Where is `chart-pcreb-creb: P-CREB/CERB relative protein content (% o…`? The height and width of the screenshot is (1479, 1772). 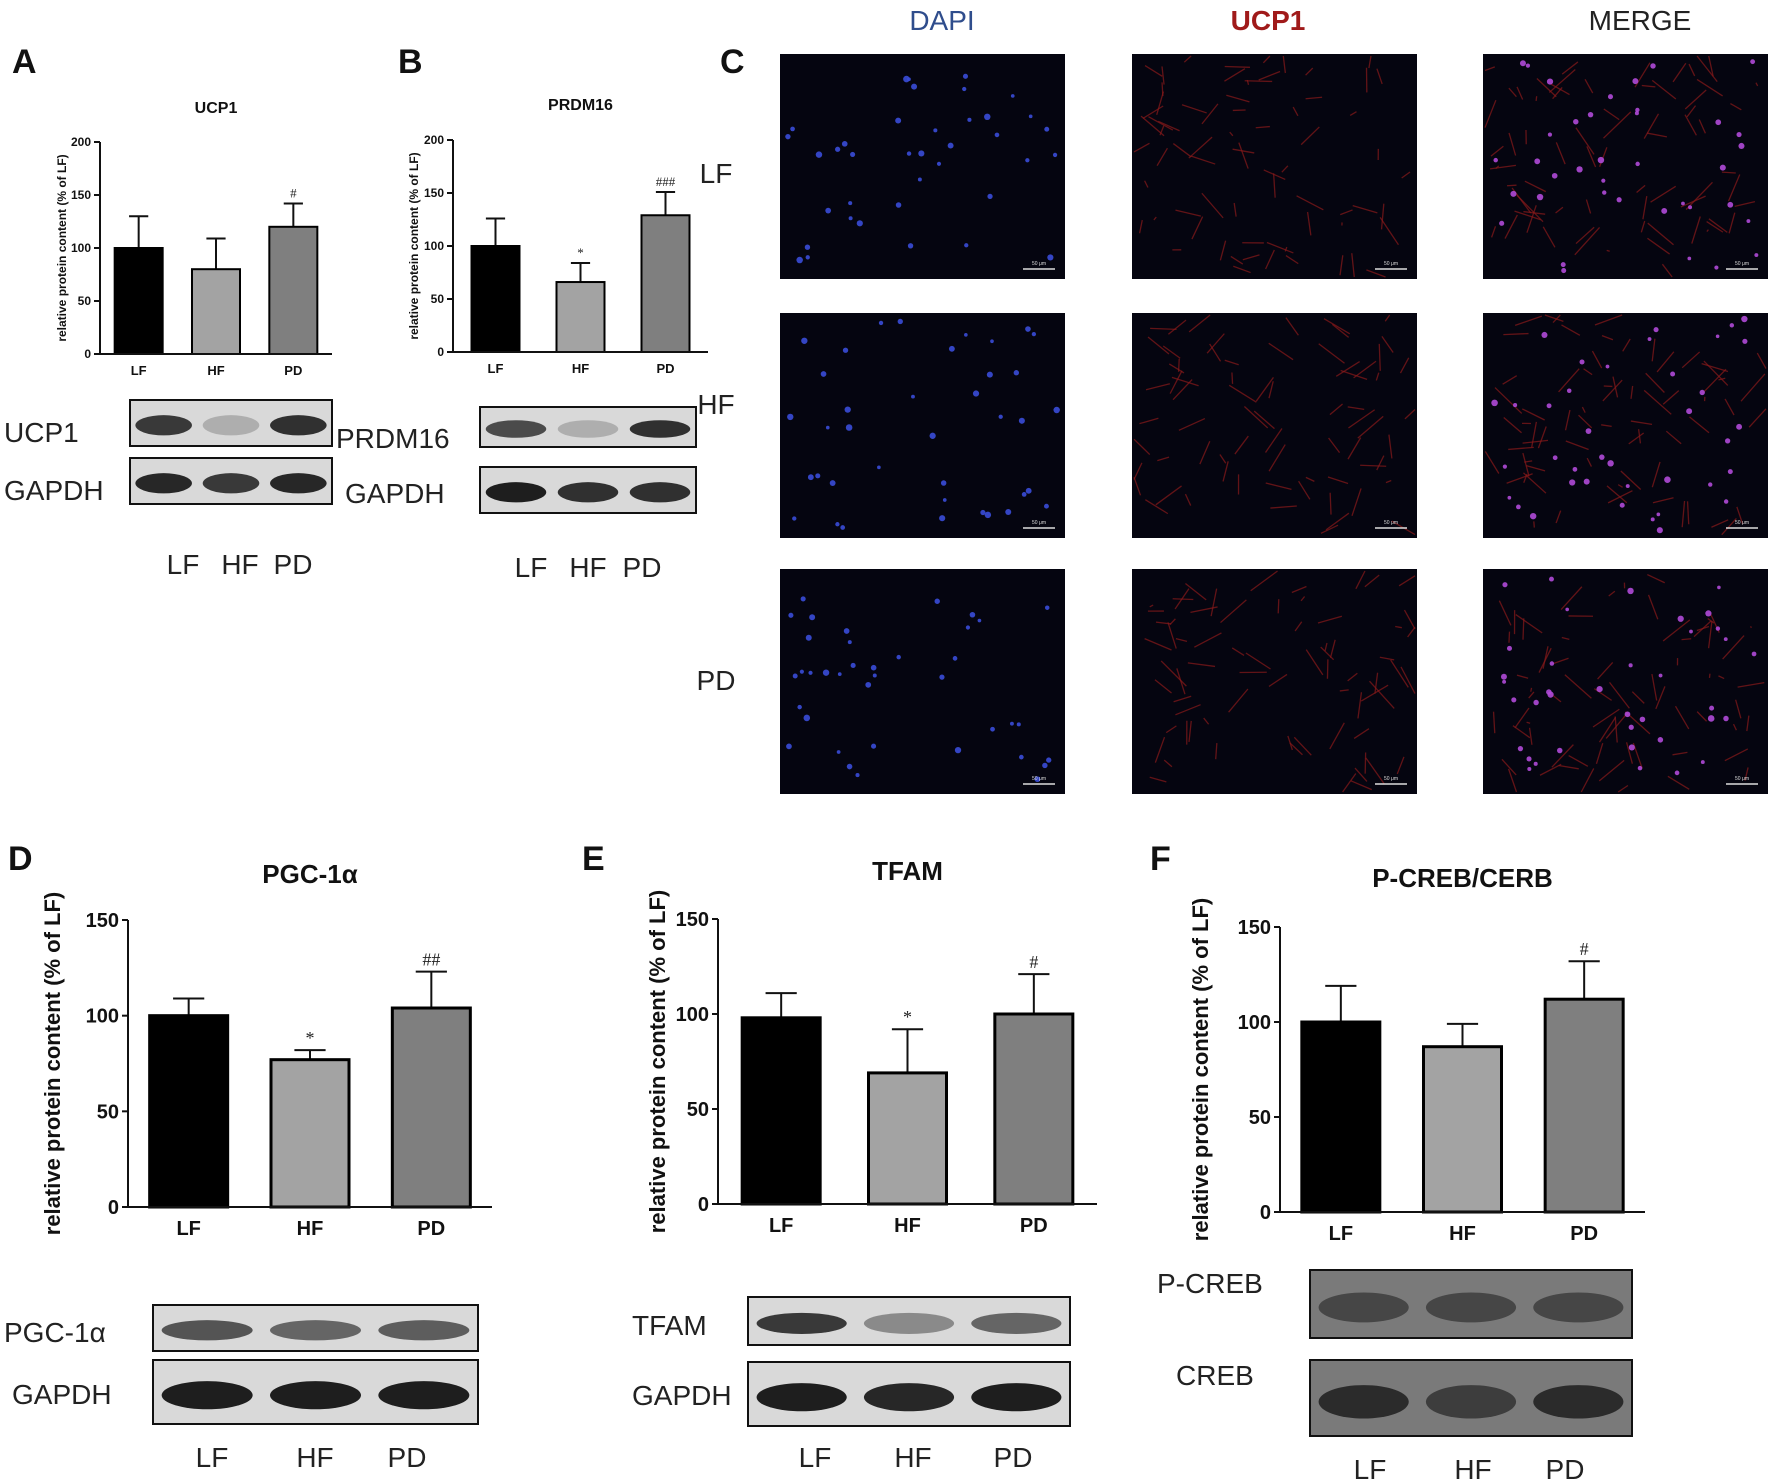 chart-pcreb-creb: P-CREB/CERB relative protein content (% o… is located at coordinates (1416, 1054).